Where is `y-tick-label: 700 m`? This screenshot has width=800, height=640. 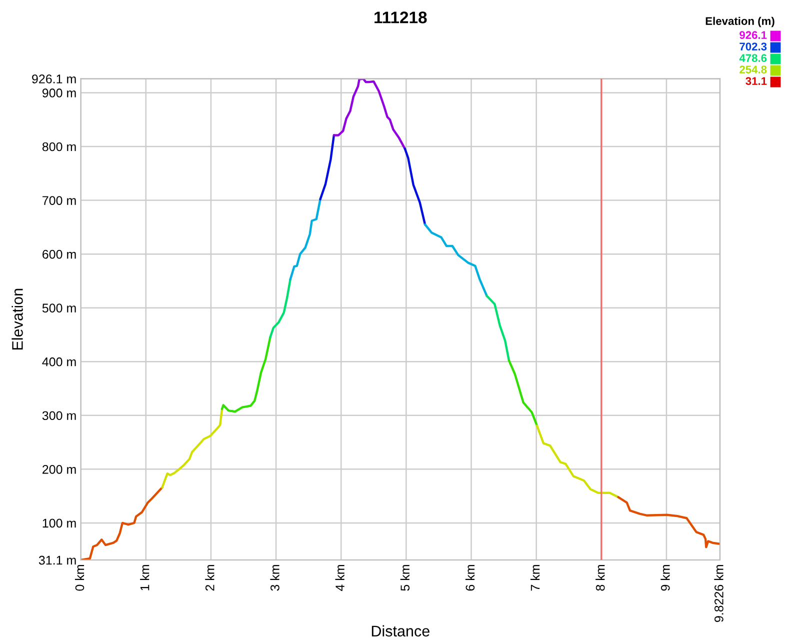
y-tick-label: 700 m is located at coordinates (59, 200).